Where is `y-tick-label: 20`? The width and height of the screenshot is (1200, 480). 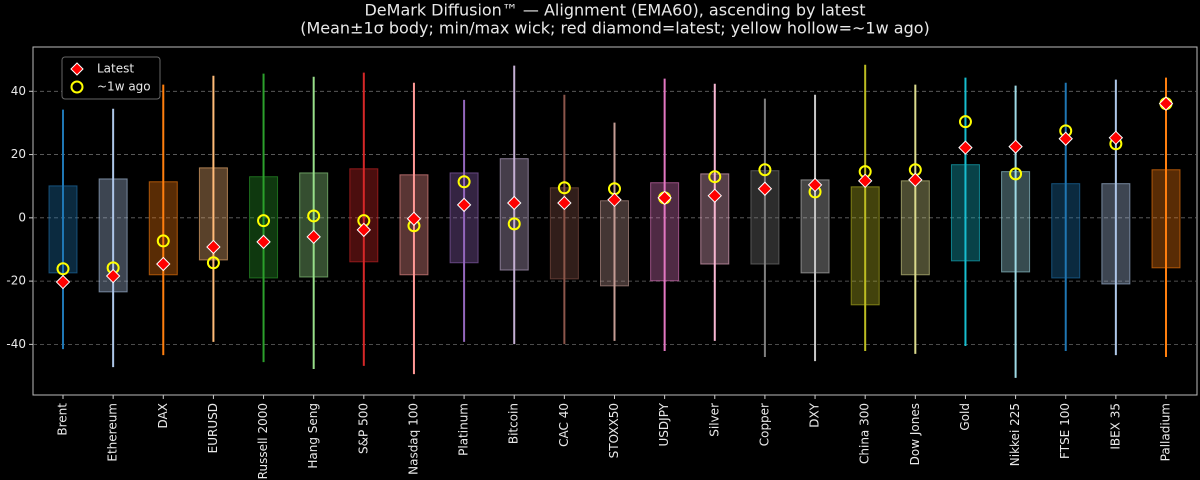
y-tick-label: 20 is located at coordinates (18, 154).